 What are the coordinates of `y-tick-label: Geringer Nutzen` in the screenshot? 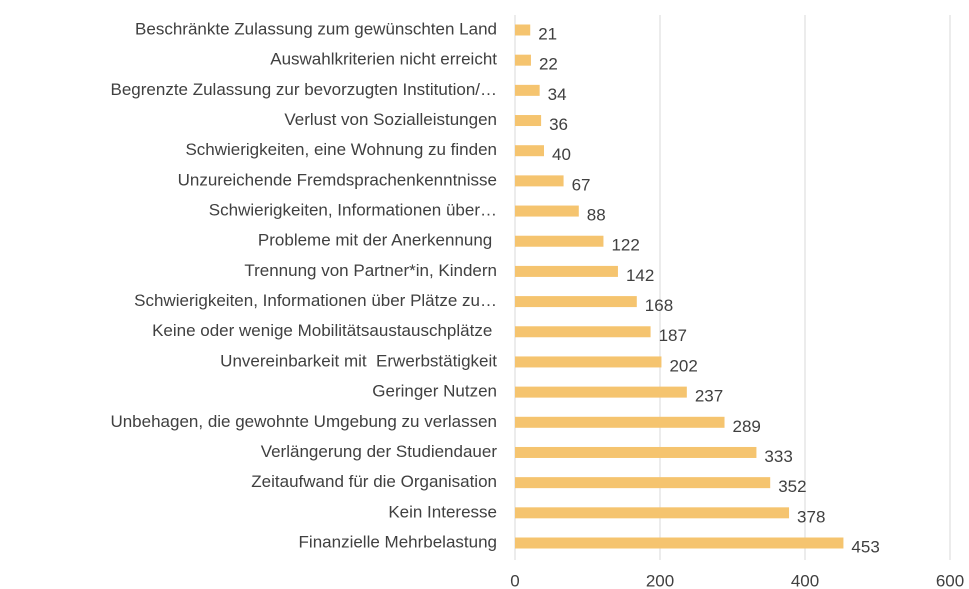 It's located at (434, 391).